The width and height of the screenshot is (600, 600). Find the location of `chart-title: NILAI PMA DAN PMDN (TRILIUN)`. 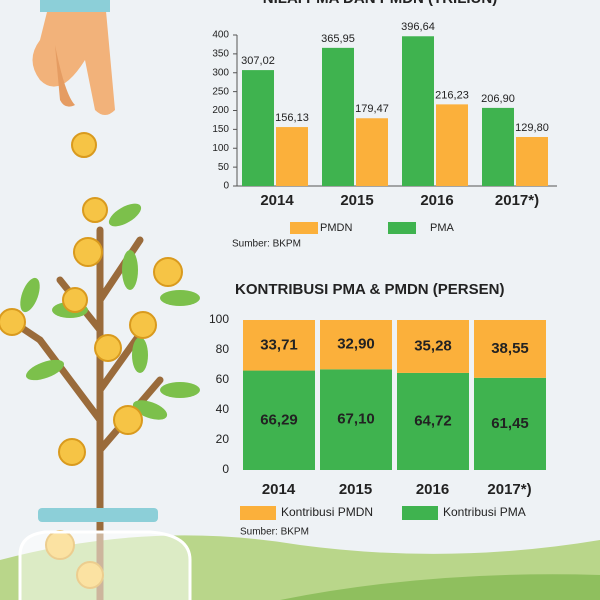

chart-title: NILAI PMA DAN PMDN (TRILIUN) is located at coordinates (380, 3).